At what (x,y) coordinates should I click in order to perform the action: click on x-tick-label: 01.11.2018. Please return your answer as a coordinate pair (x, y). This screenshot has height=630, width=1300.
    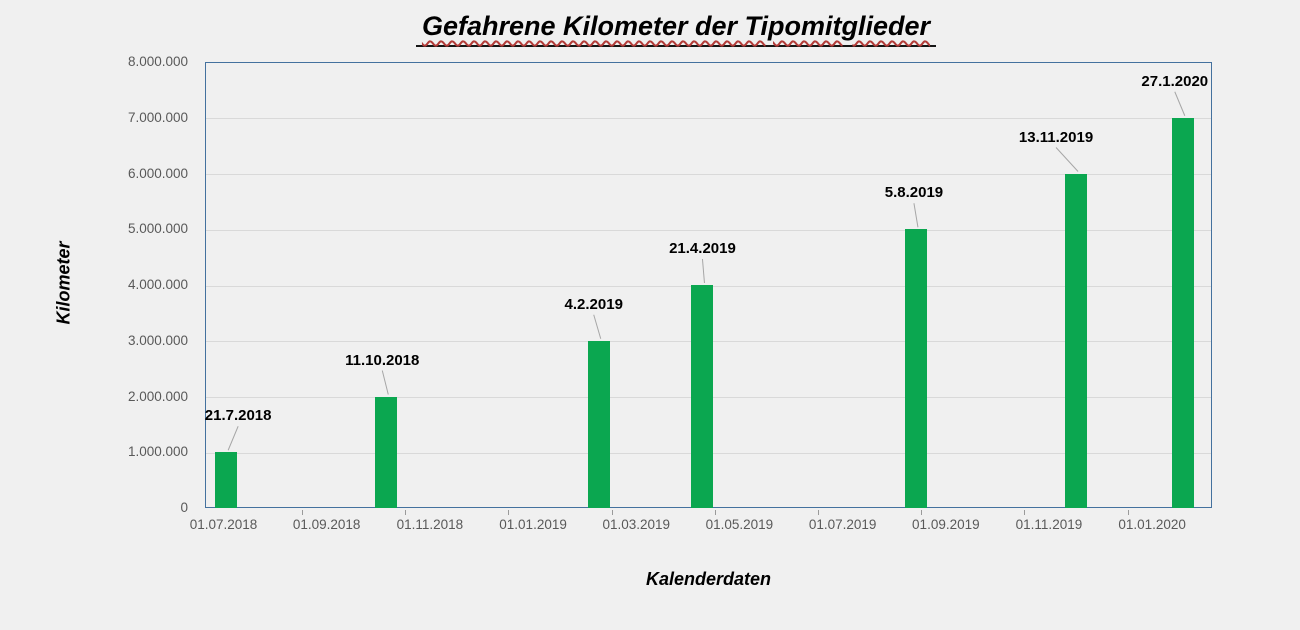
    Looking at the image, I should click on (430, 524).